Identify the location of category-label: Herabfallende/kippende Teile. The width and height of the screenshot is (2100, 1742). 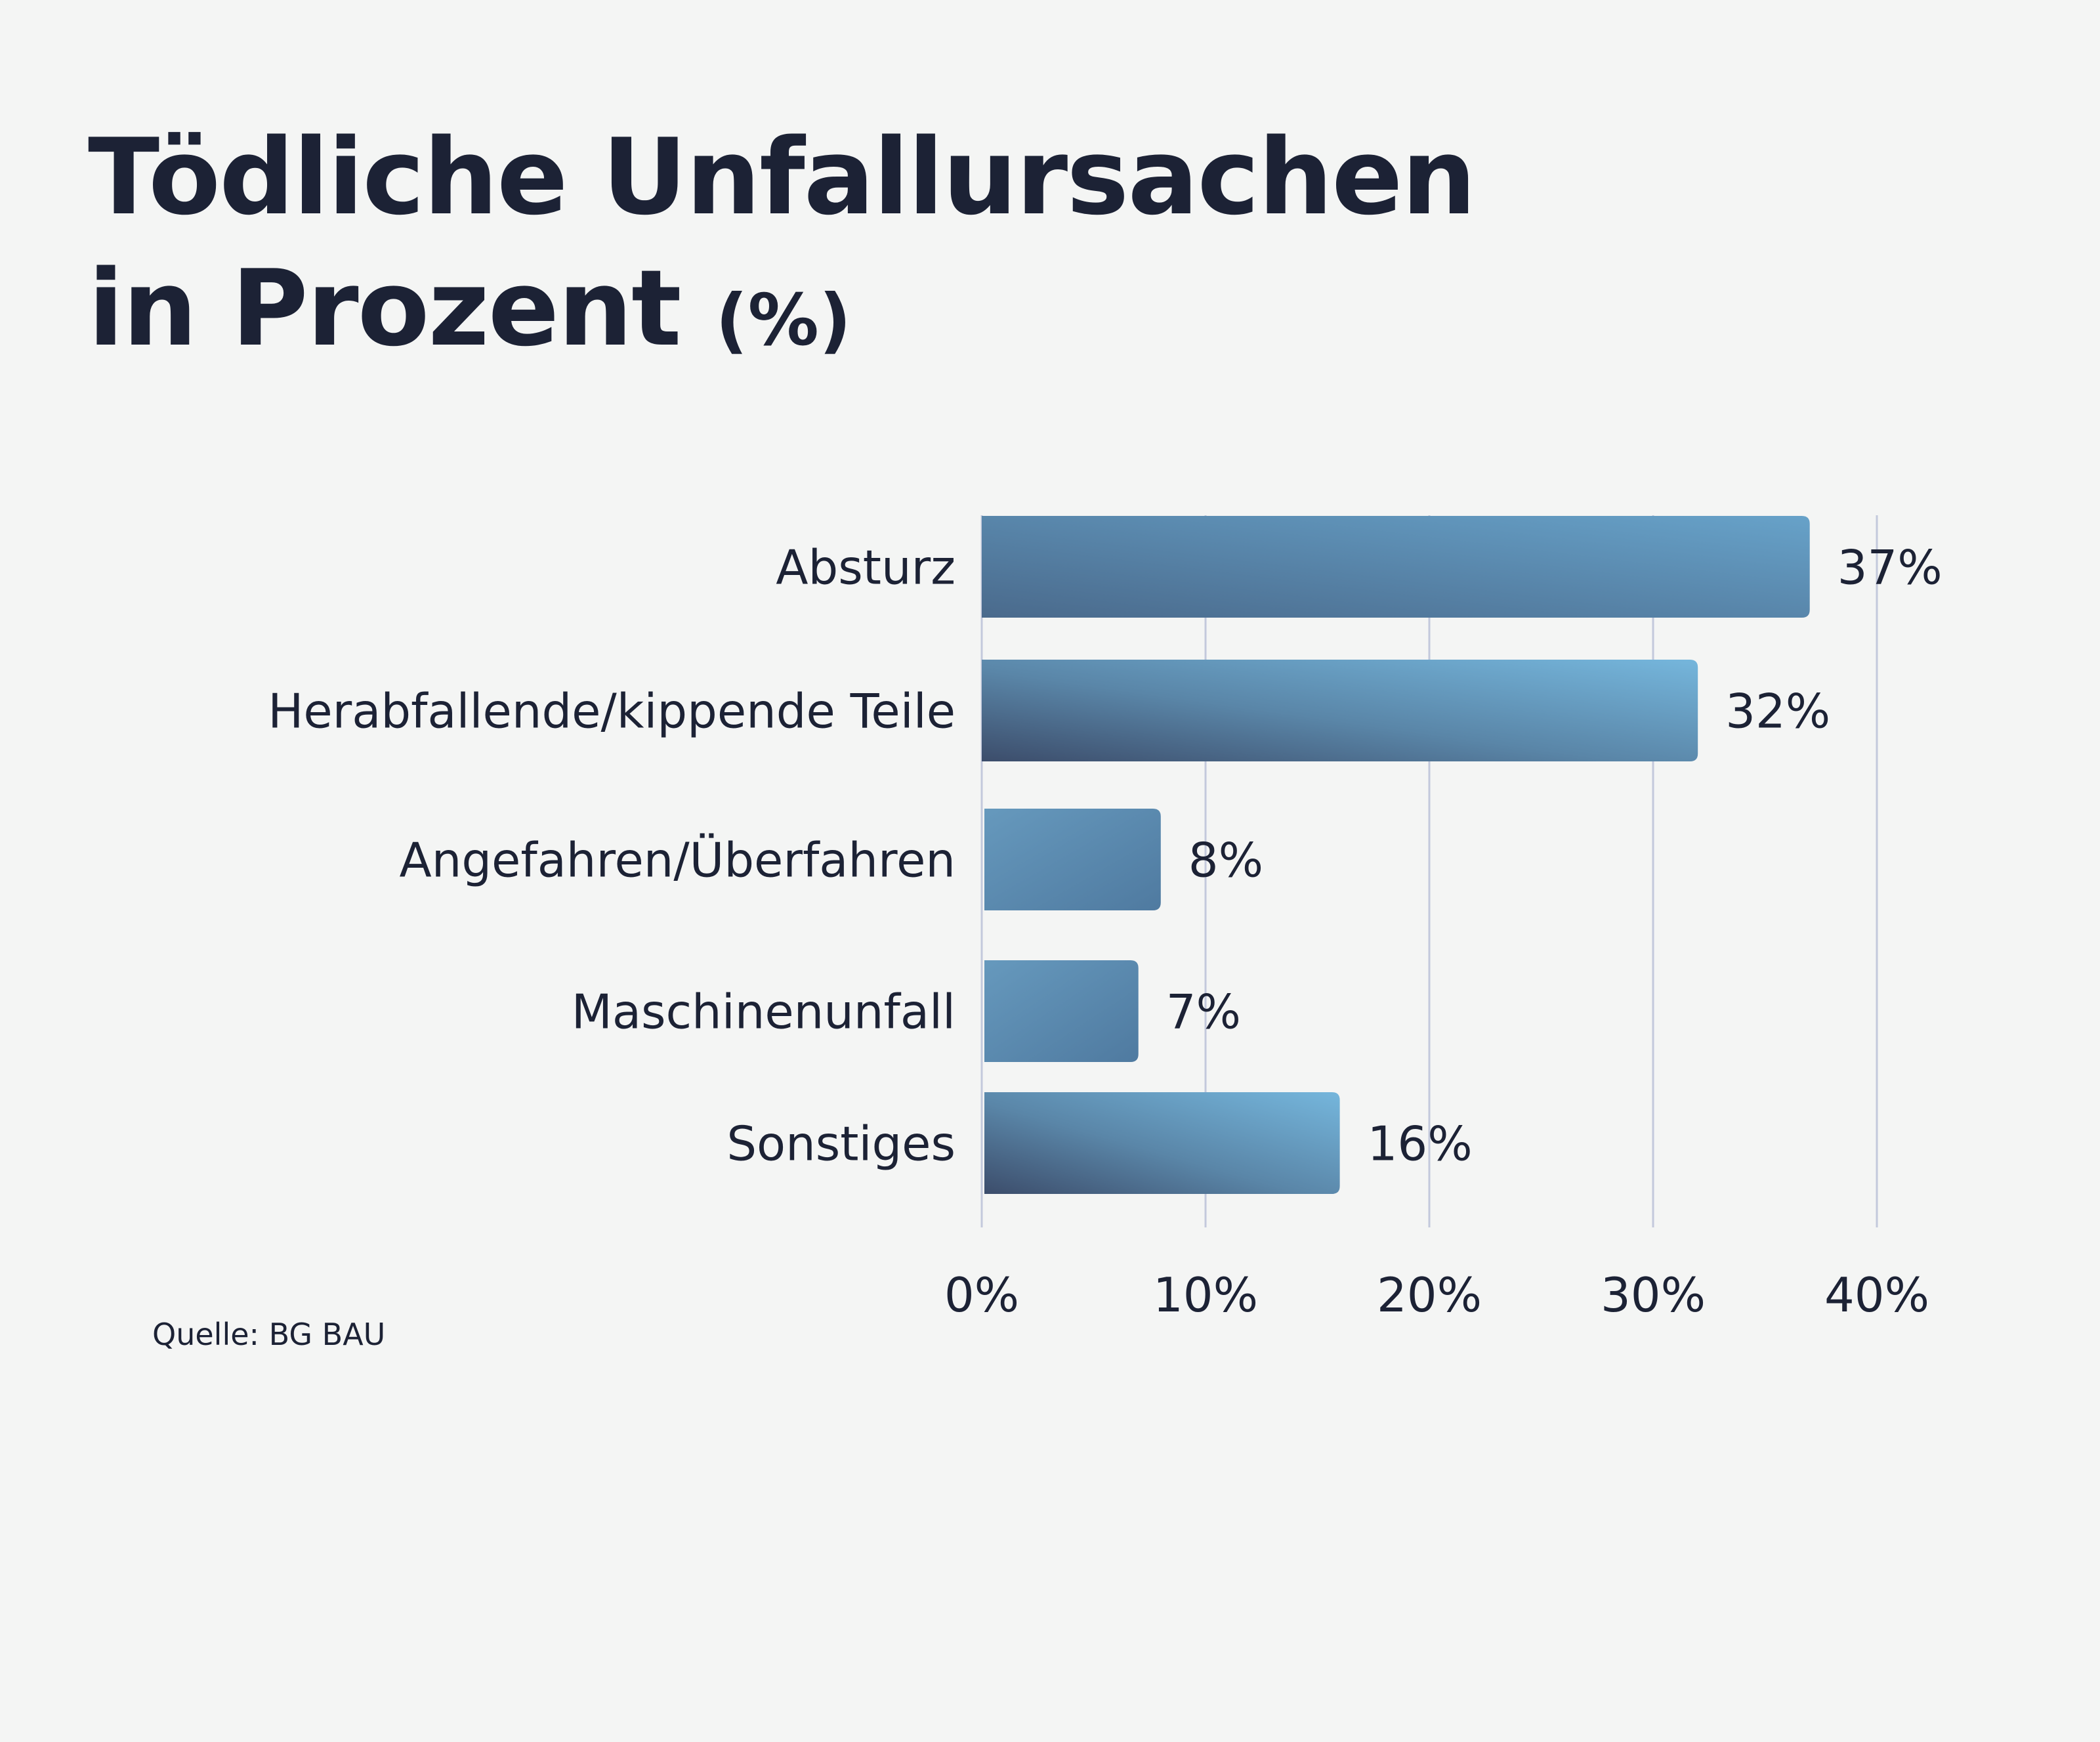
(612, 711).